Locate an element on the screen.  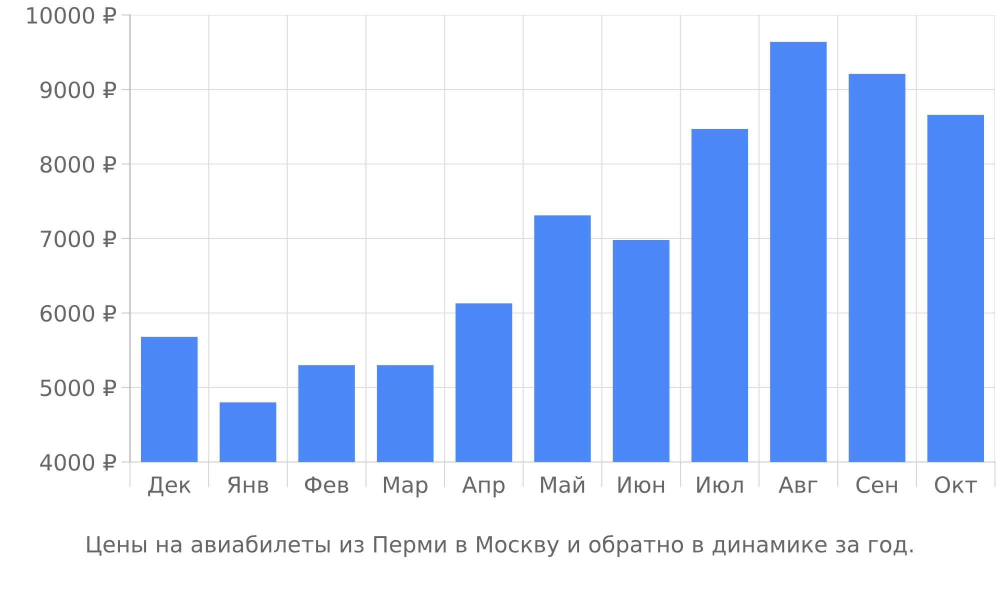
y-tick-label: 5000 ₽ is located at coordinates (78, 387).